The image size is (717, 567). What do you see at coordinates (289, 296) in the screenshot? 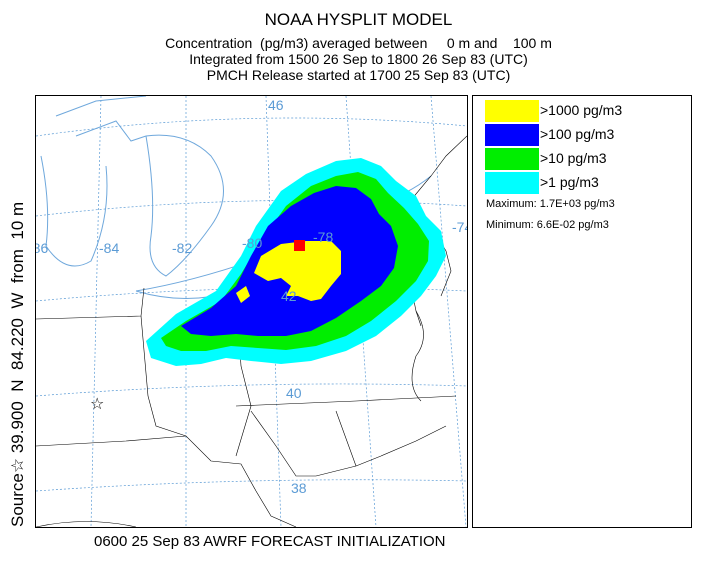
I see `lat-label-42: 42` at bounding box center [289, 296].